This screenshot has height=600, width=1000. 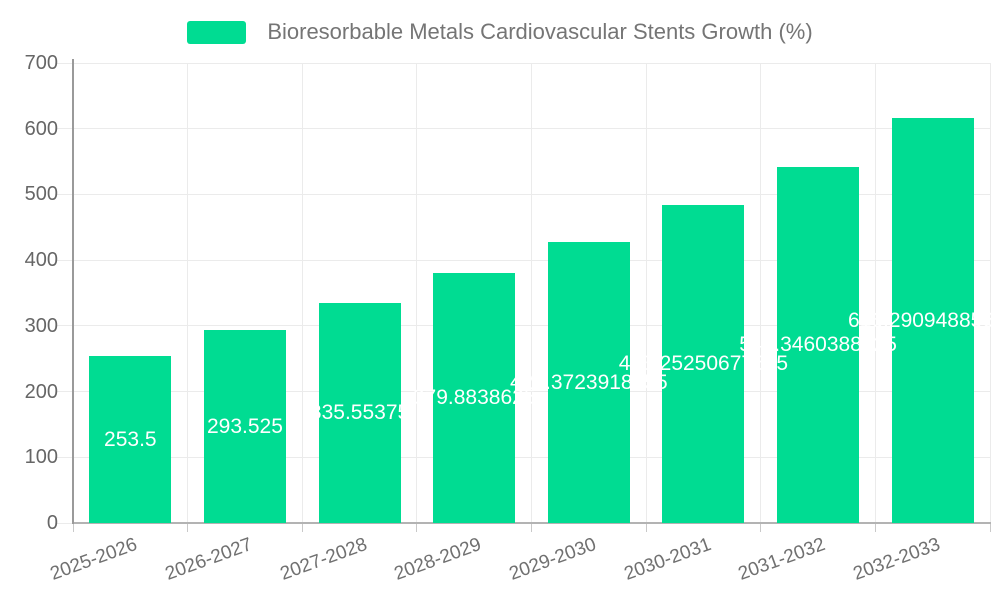 What do you see at coordinates (41, 457) in the screenshot?
I see `y-axis-tick-label: 100` at bounding box center [41, 457].